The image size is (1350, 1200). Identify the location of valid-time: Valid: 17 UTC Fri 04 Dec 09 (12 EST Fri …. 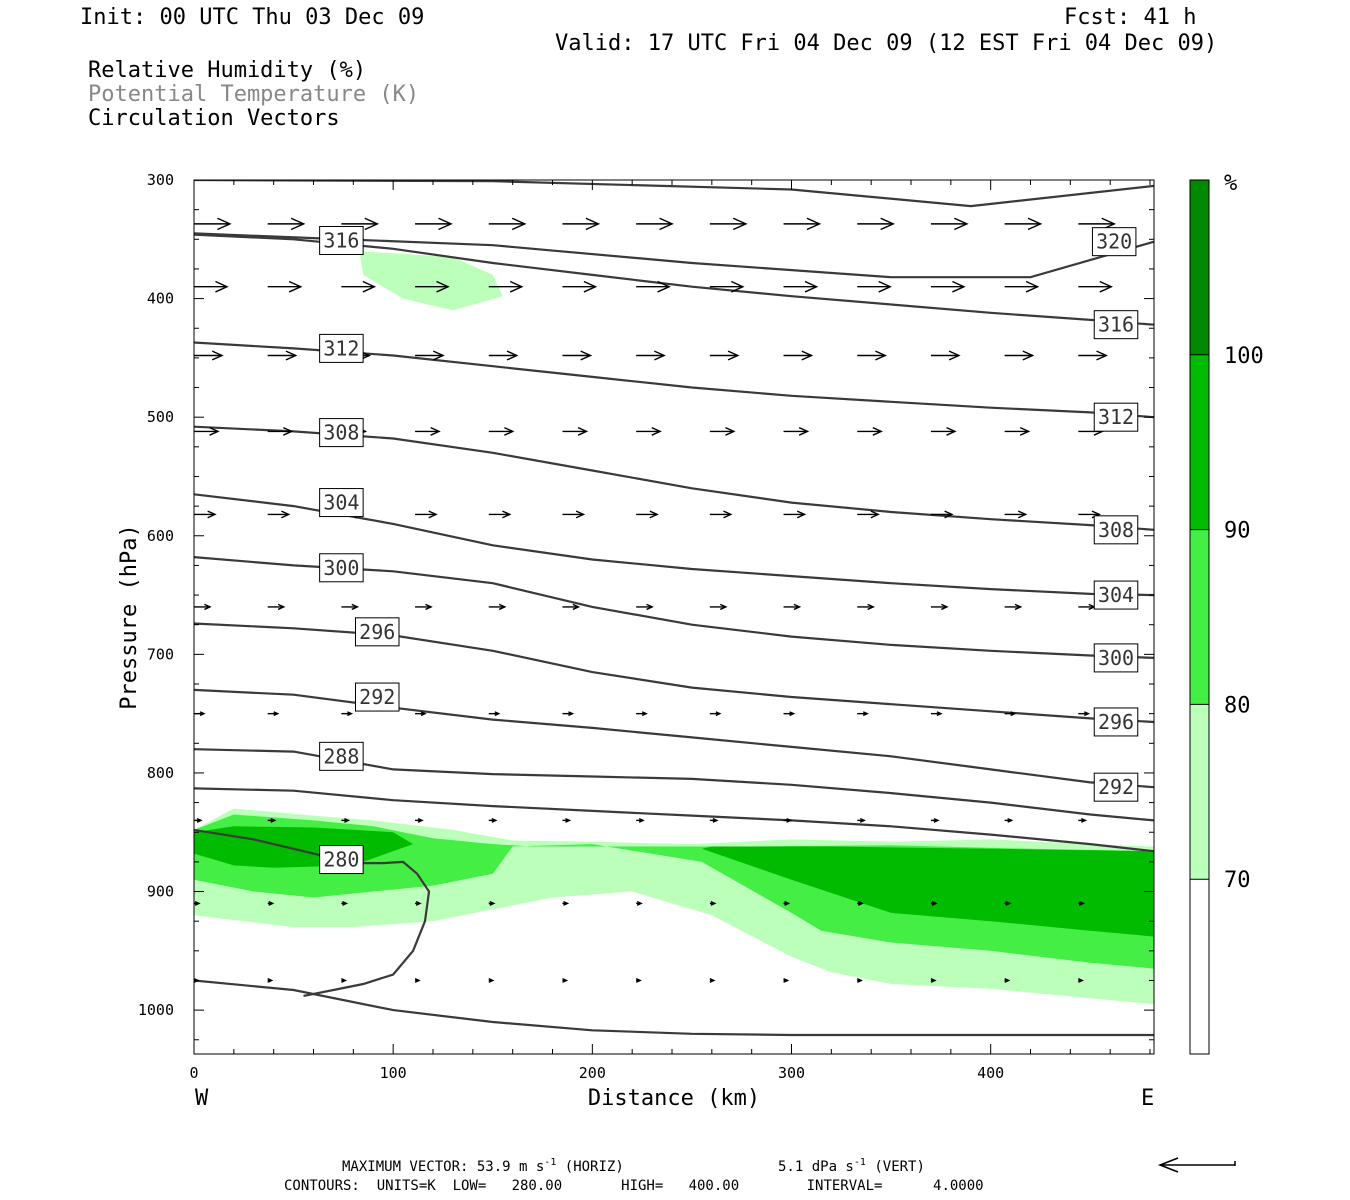
(886, 43).